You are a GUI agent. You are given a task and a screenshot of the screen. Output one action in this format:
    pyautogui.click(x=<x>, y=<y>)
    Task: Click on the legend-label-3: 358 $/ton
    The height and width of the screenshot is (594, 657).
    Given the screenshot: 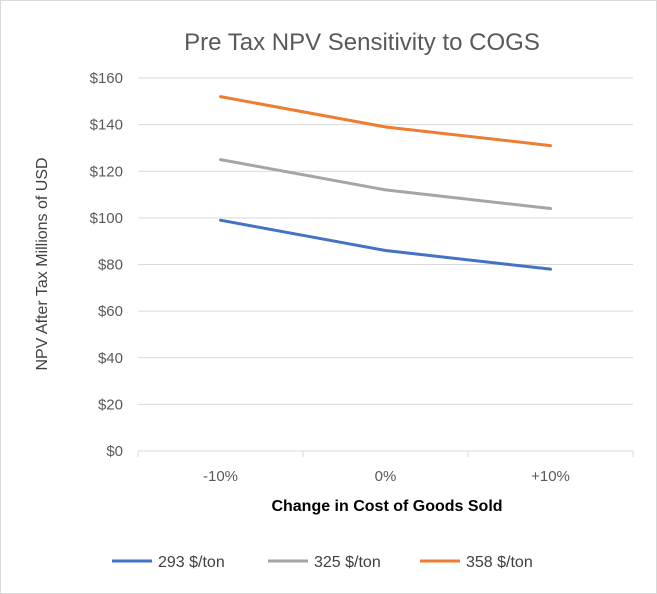 What is the action you would take?
    pyautogui.click(x=499, y=562)
    